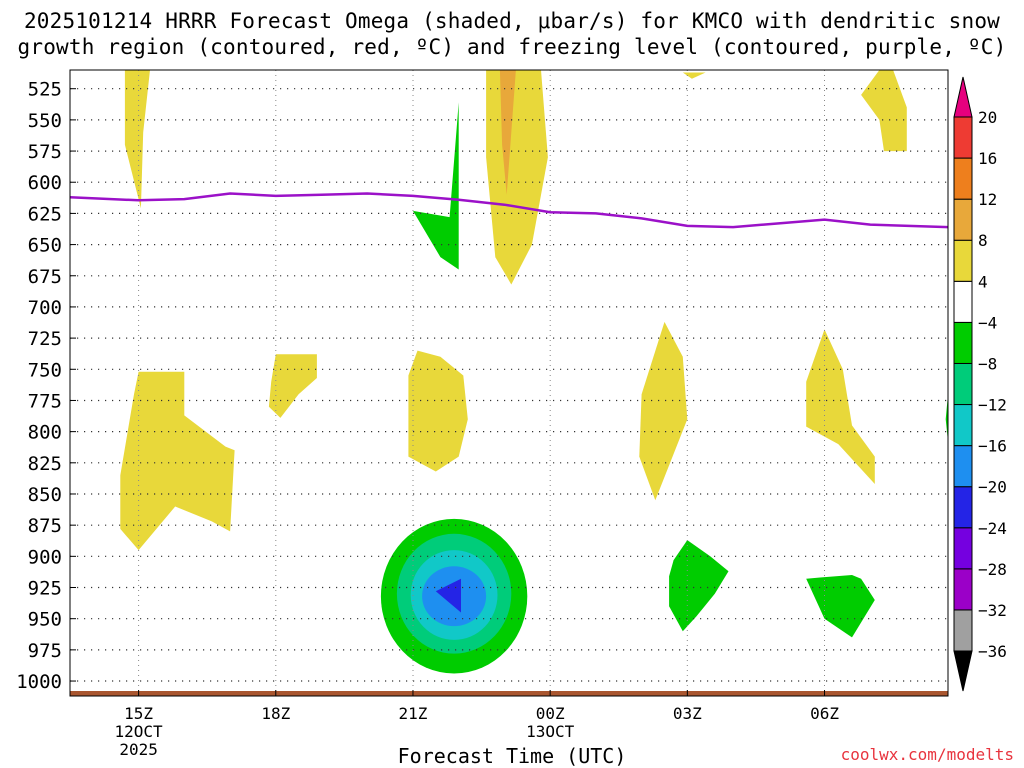 This screenshot has width=1024, height=768. What do you see at coordinates (138, 749) in the screenshot?
I see `x-tick-sublabel-15Z-1: 2025` at bounding box center [138, 749].